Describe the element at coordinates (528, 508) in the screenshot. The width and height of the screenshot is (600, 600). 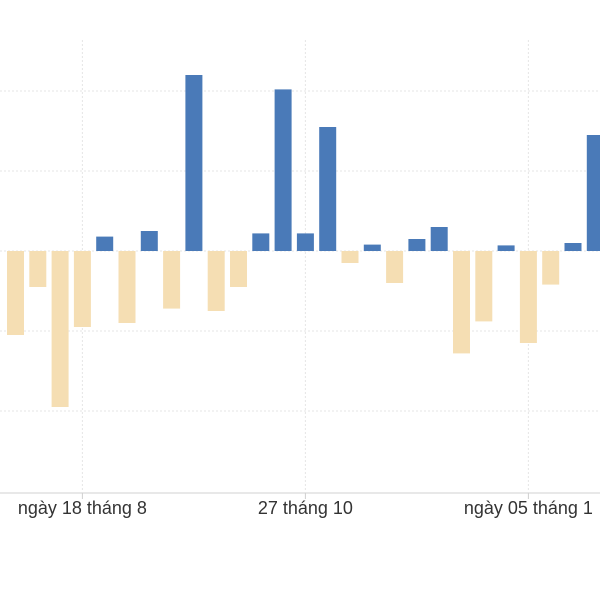
I see `x-tick-label: ngày 05 tháng 1` at that location.